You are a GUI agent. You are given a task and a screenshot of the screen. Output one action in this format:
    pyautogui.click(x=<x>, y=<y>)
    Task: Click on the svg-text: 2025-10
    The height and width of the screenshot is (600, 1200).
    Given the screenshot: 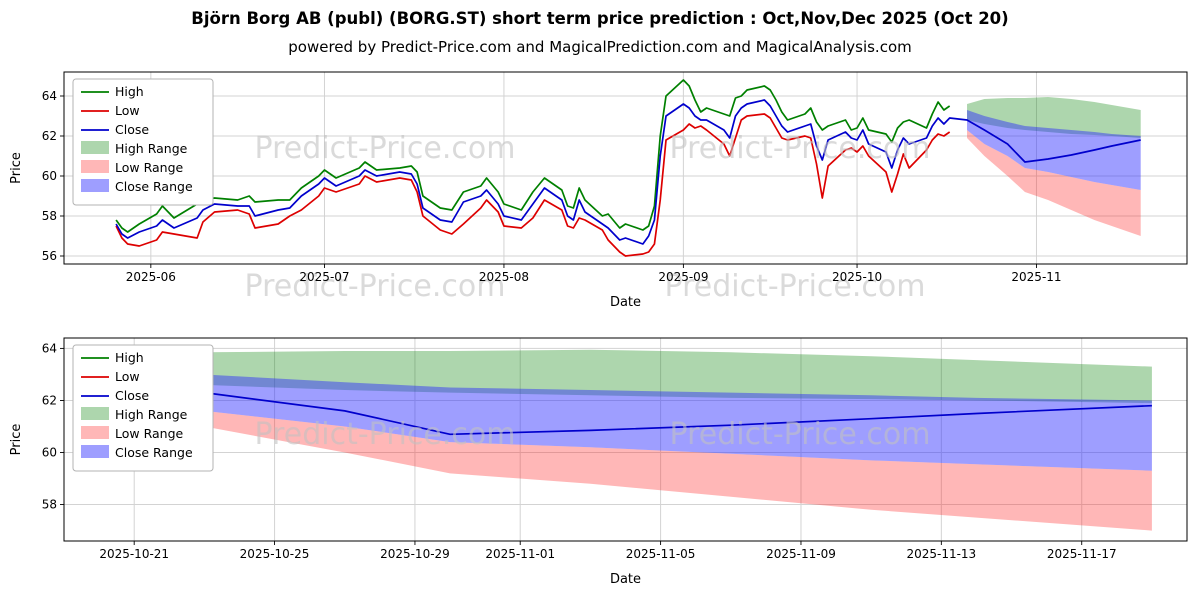 What is the action you would take?
    pyautogui.click(x=857, y=277)
    